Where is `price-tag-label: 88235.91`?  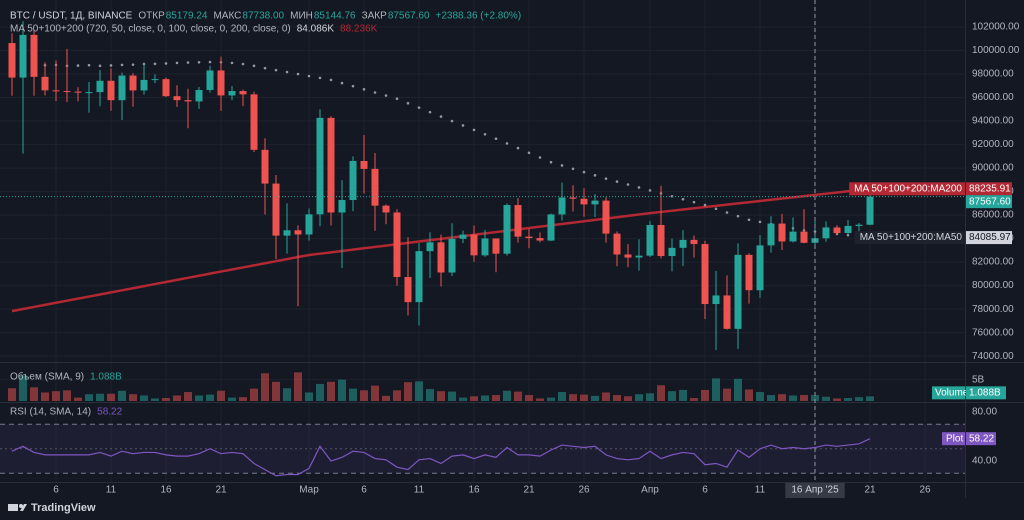 price-tag-label: 88235.91 is located at coordinates (990, 188).